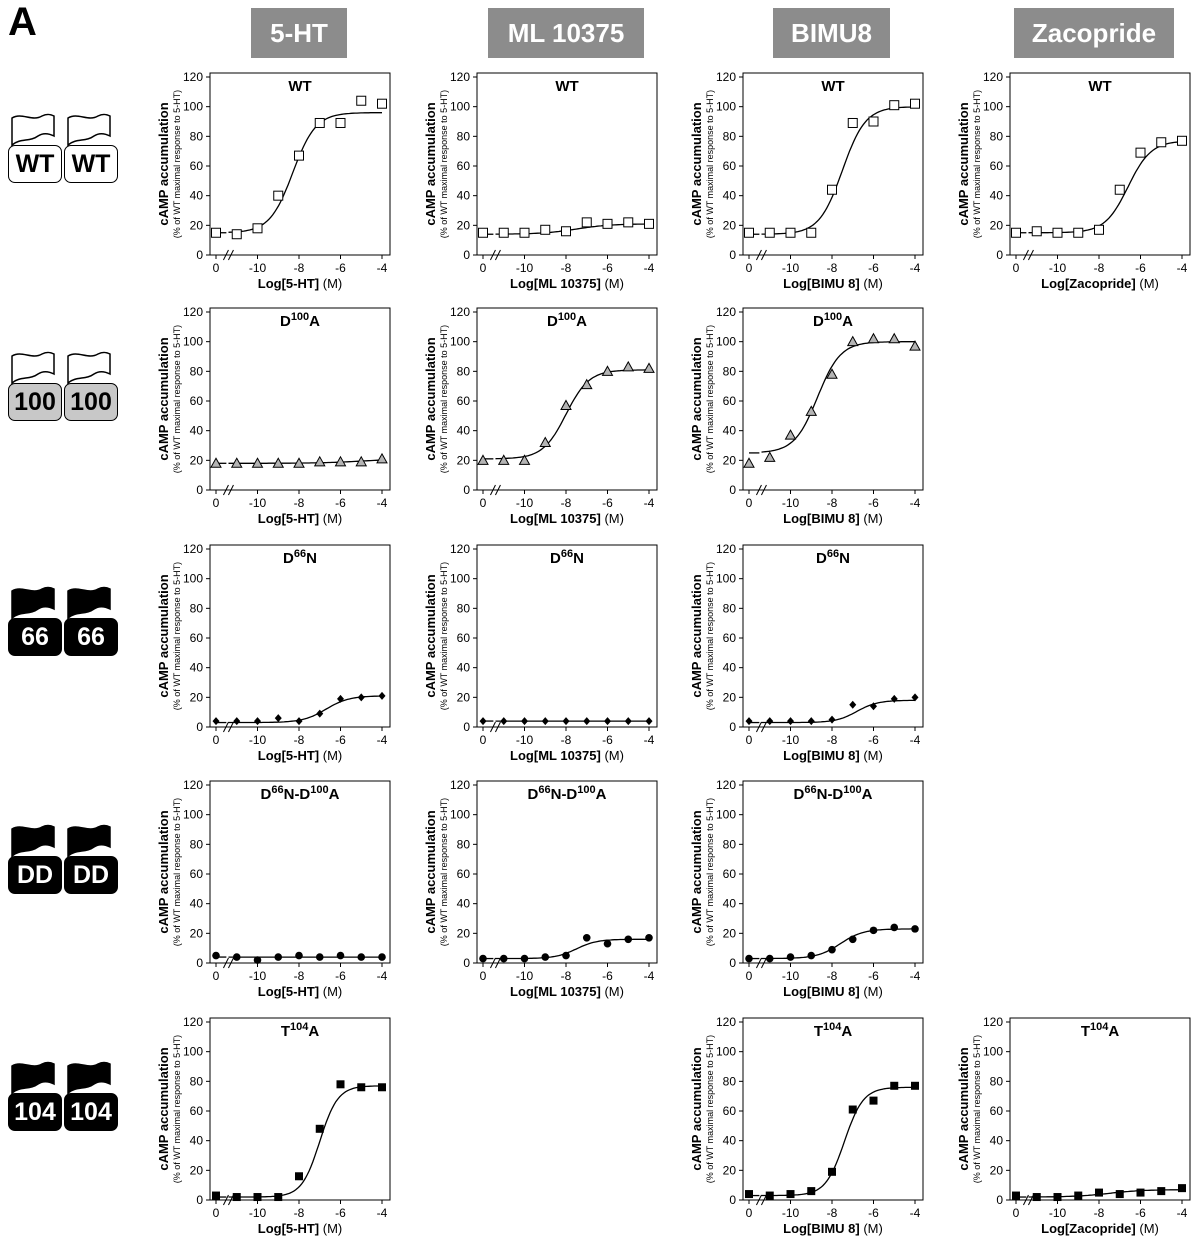 The width and height of the screenshot is (1195, 1245). Describe the element at coordinates (91, 402) in the screenshot. I see `receptor-label: 100` at that location.